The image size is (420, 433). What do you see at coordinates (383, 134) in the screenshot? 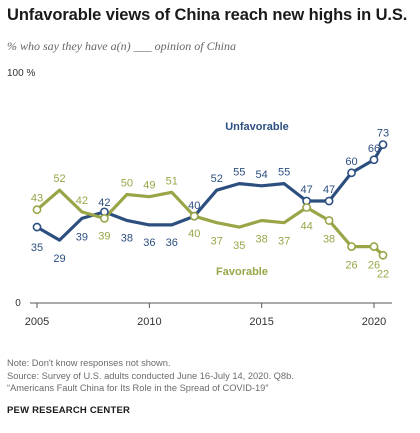
I see `unfavorable-data-label: 73` at bounding box center [383, 134].